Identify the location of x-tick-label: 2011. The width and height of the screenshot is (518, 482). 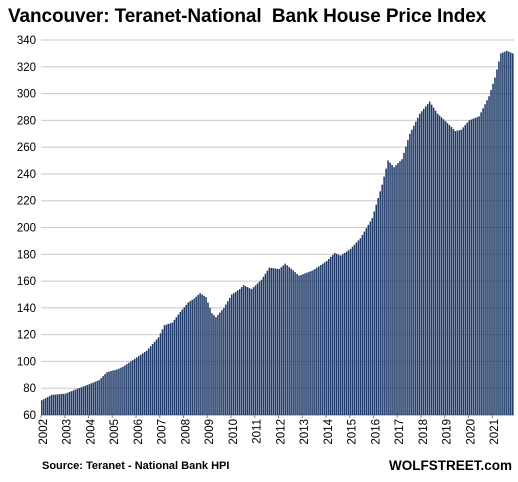
(258, 431).